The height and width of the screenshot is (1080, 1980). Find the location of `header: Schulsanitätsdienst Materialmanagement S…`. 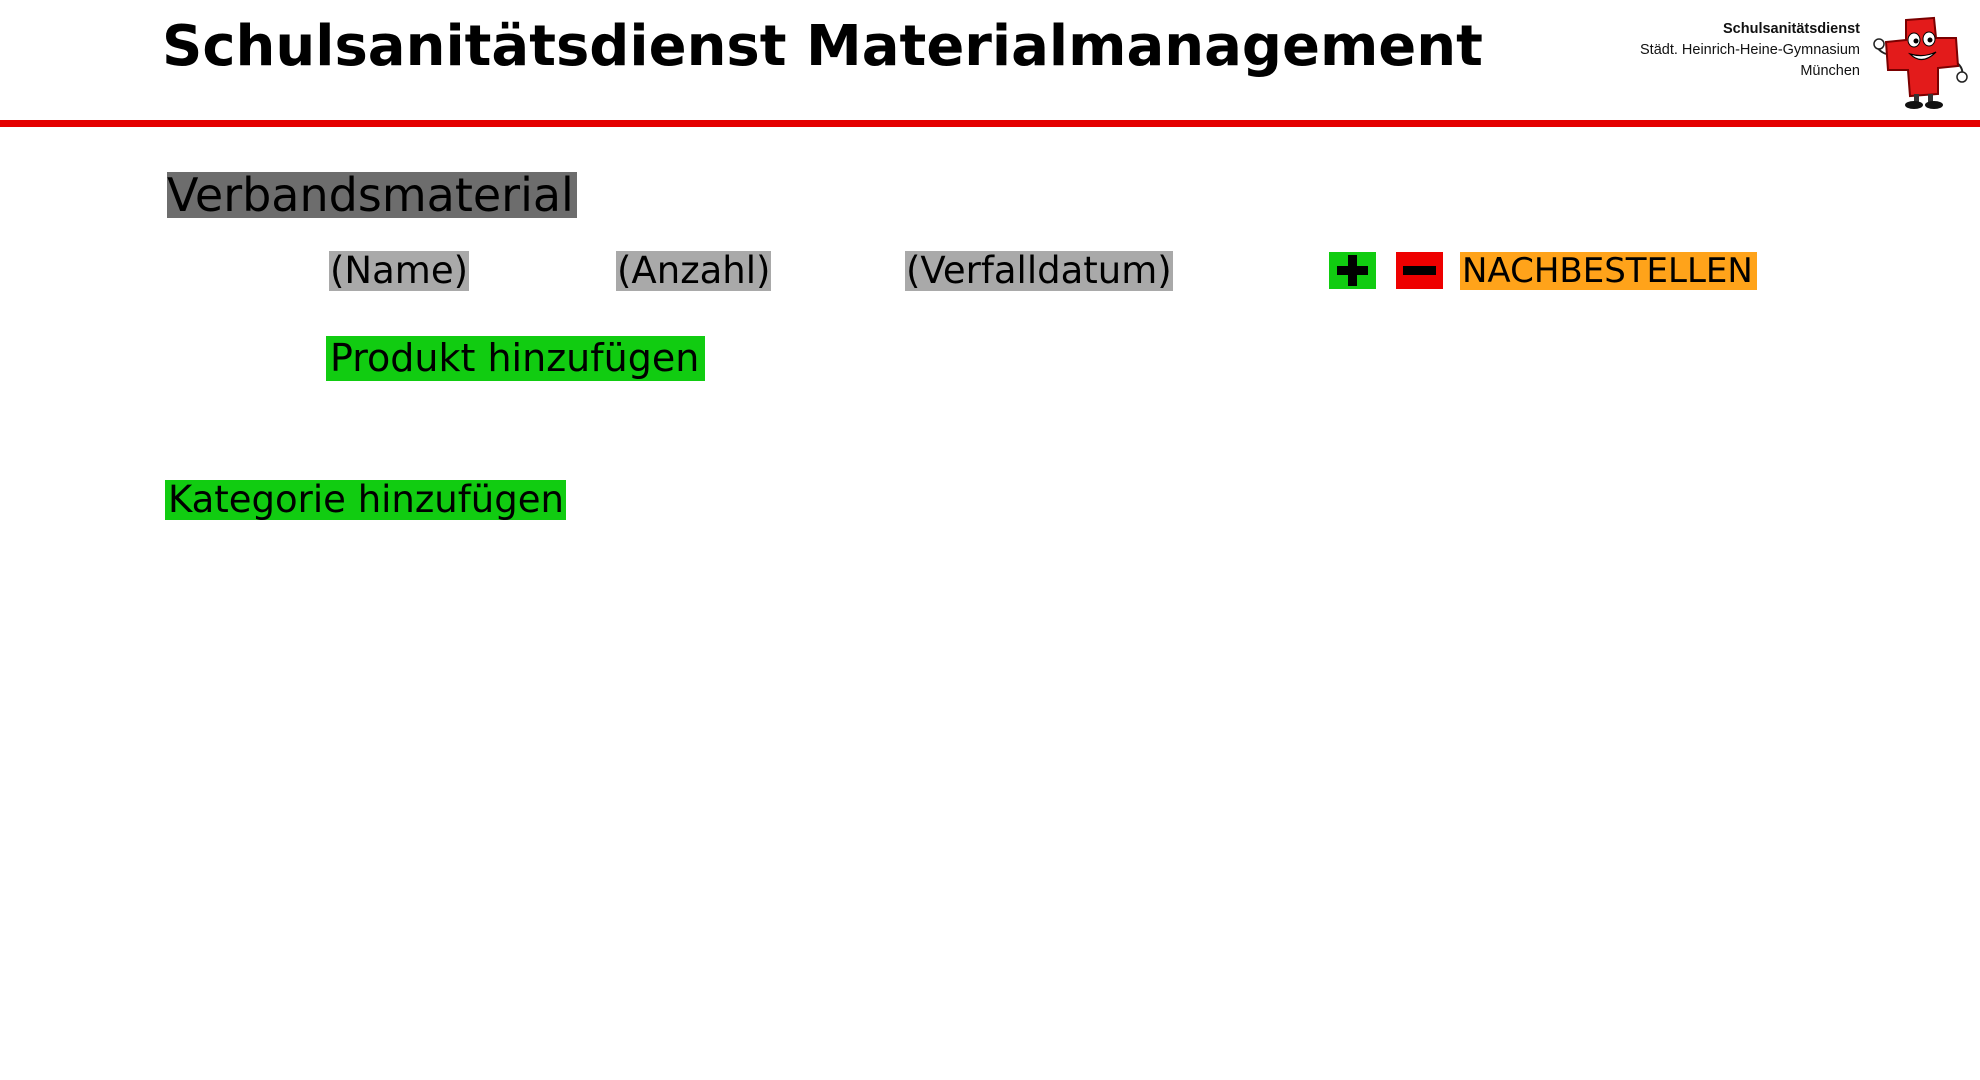

header: Schulsanitätsdienst Materialmanagement S… is located at coordinates (990, 60).